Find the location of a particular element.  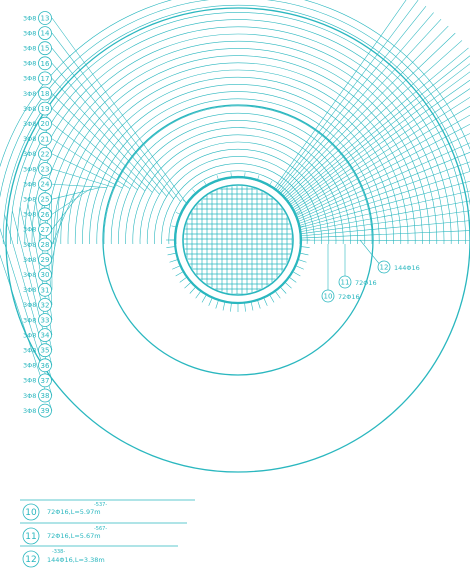

schedule-11-text: 72Φ16,L=5.67m is located at coordinates (74, 536).